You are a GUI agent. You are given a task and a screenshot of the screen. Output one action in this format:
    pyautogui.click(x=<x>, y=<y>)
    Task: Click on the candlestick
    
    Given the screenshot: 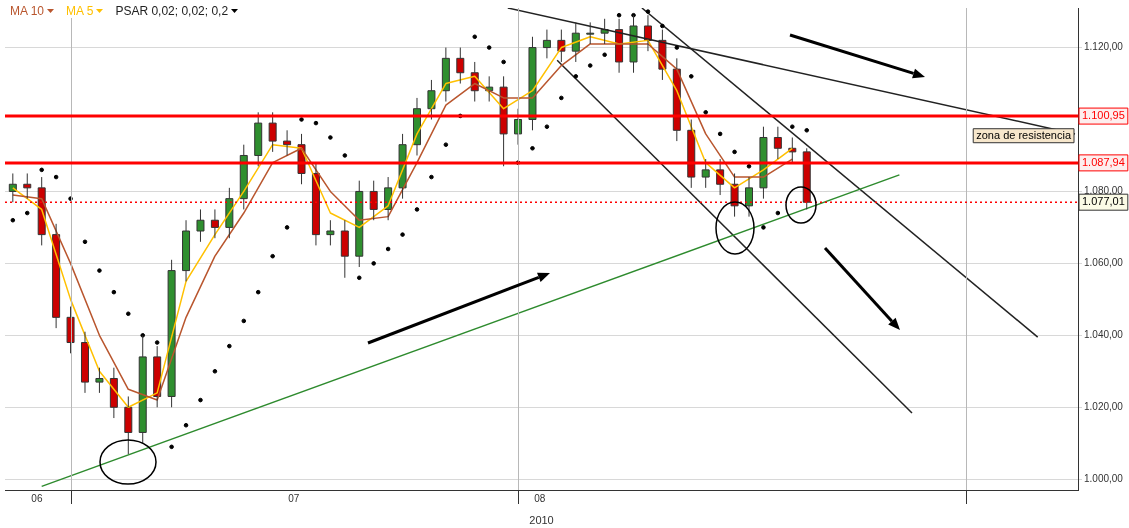 What is the action you would take?
    pyautogui.click(x=84, y=362)
    